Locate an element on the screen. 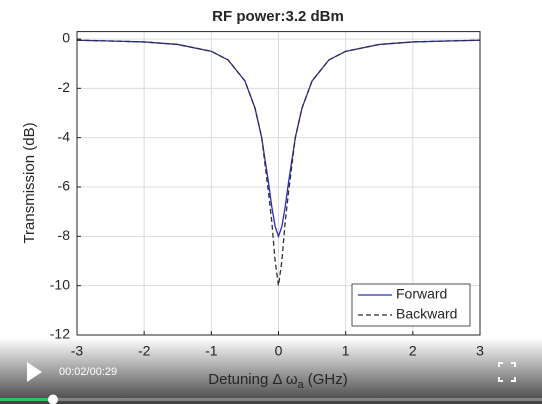  time-display: 00:02/00:29 is located at coordinates (88, 372).